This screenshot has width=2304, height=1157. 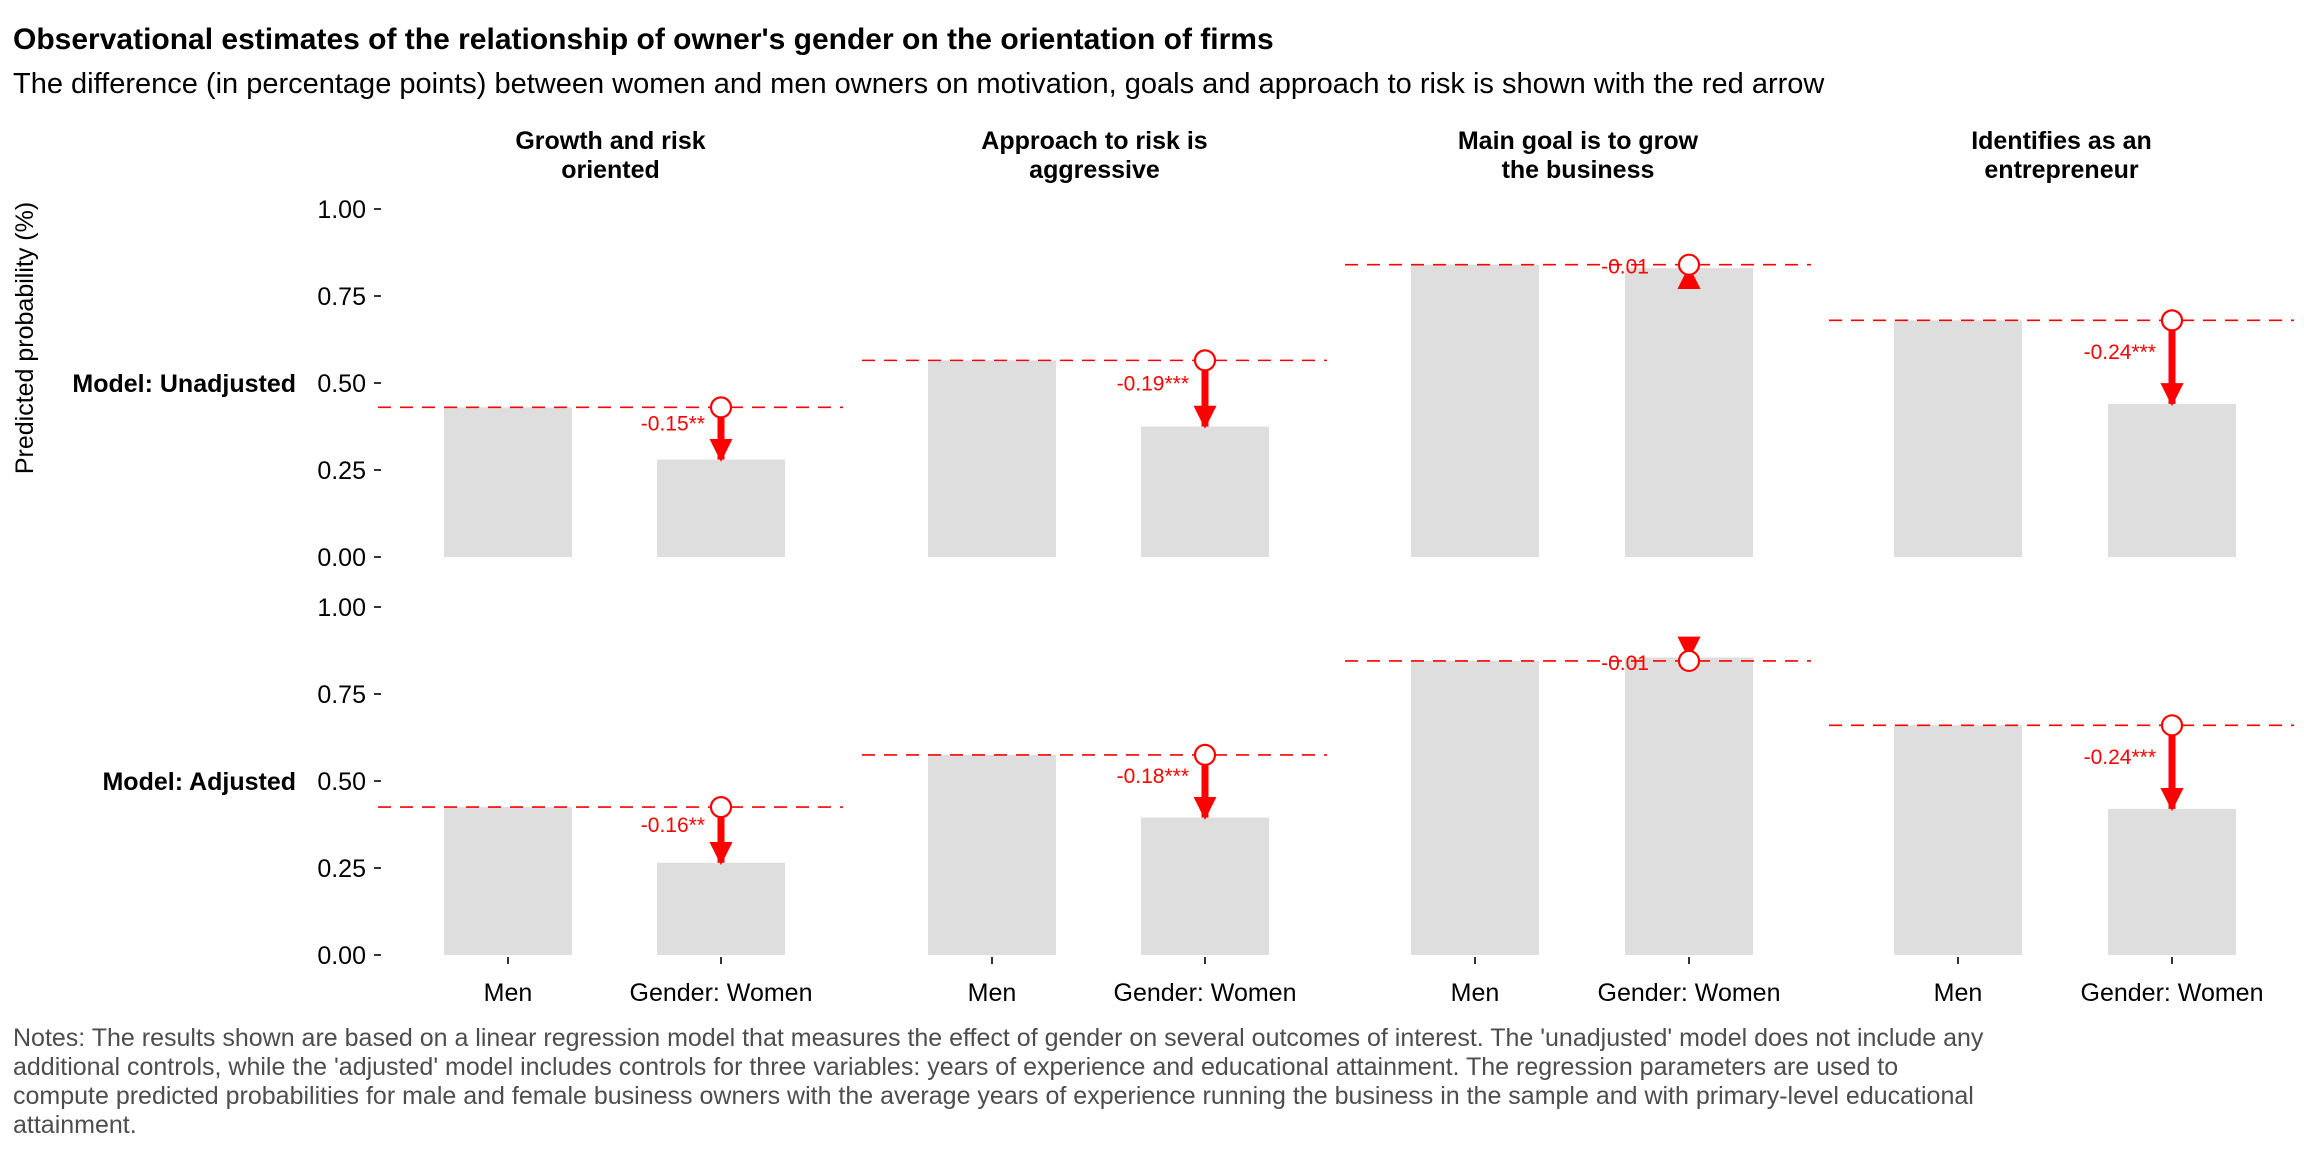 What do you see at coordinates (673, 825) in the screenshot?
I see `difference-label: -0.16**` at bounding box center [673, 825].